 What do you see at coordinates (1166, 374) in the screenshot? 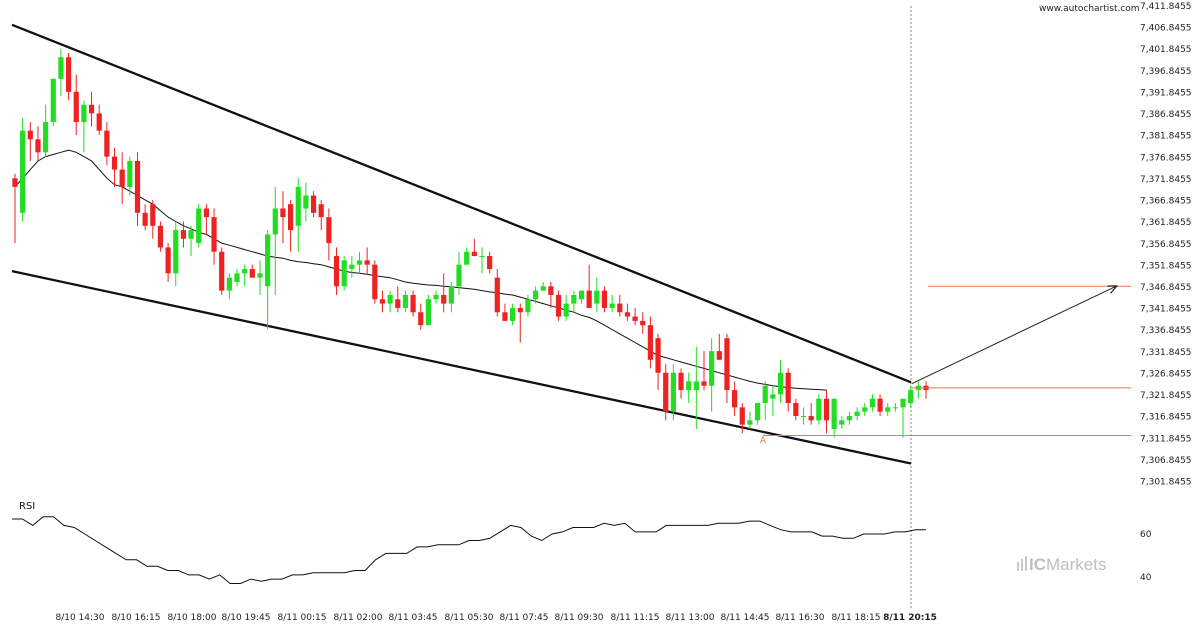
I see `y-tick-label: 7,326.8455` at bounding box center [1166, 374].